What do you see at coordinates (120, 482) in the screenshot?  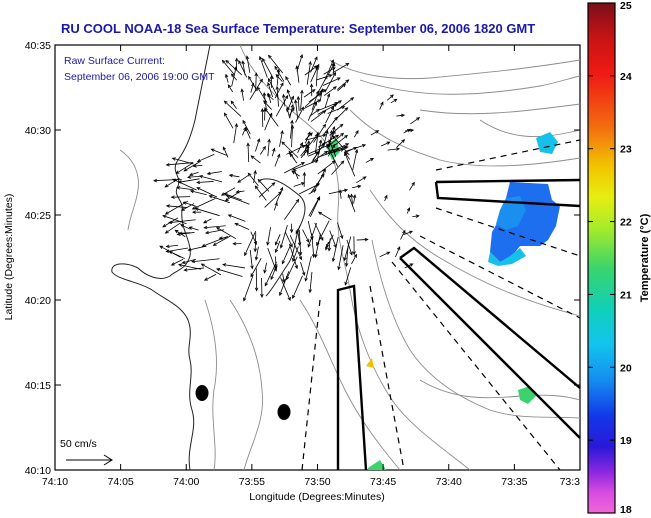 I see `x-tick-label: 74:05` at bounding box center [120, 482].